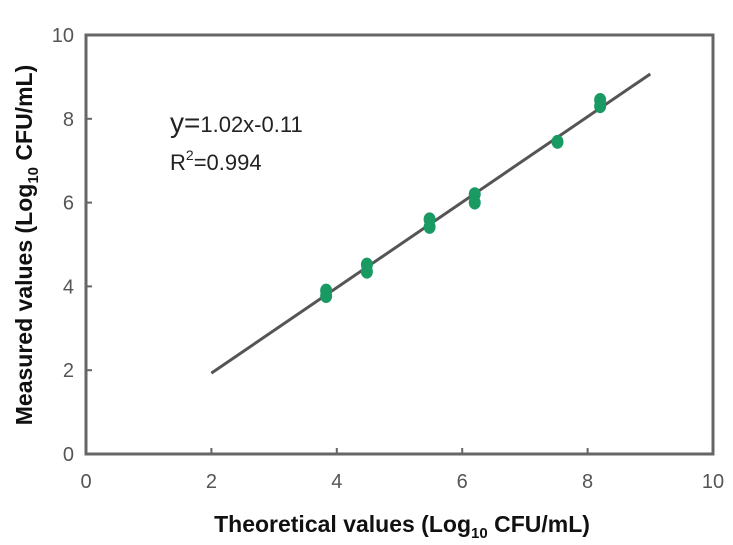  What do you see at coordinates (33, 175) in the screenshot?
I see `y-axis-title-sub: 10` at bounding box center [33, 175].